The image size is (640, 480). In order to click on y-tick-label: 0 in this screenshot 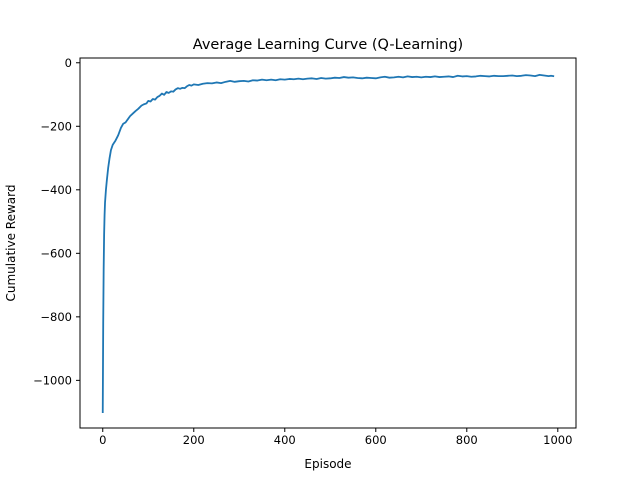, I will do `click(68, 63)`.